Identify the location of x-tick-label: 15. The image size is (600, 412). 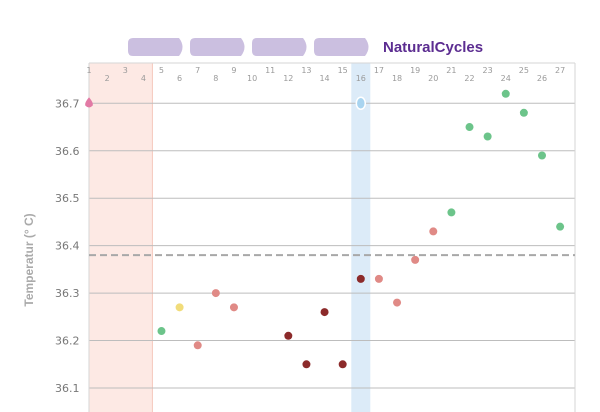
(343, 70).